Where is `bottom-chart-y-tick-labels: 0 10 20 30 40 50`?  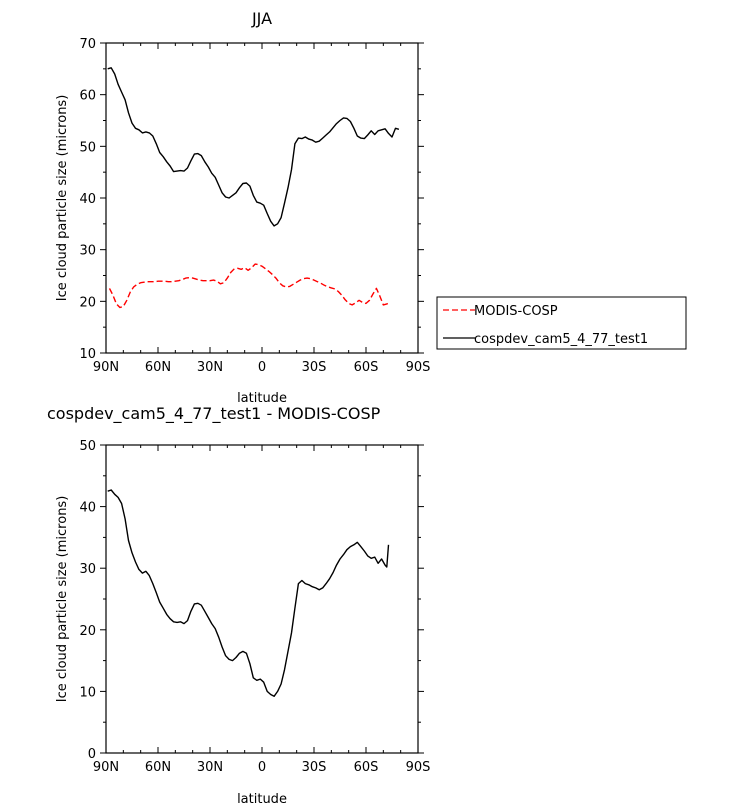
bottom-chart-y-tick-labels: 0 10 20 30 40 50 is located at coordinates (87, 600).